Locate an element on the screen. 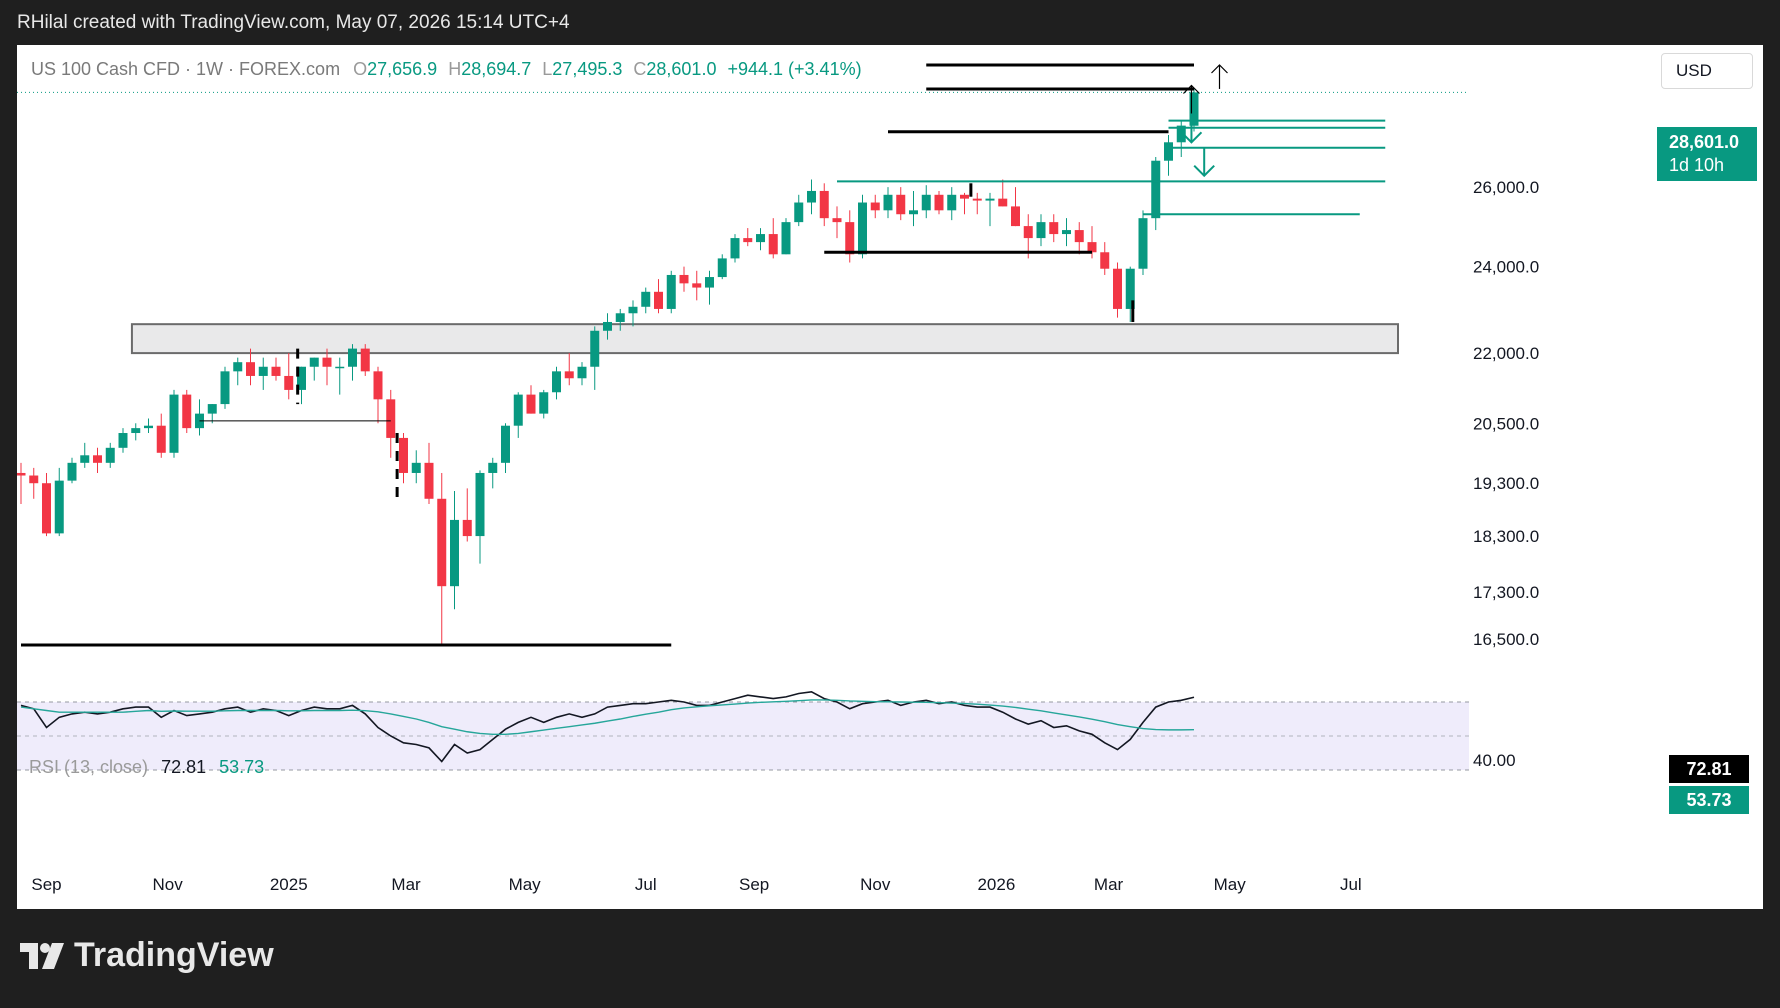 This screenshot has width=1780, height=1008. rsi-ma-line is located at coordinates (607, 717).